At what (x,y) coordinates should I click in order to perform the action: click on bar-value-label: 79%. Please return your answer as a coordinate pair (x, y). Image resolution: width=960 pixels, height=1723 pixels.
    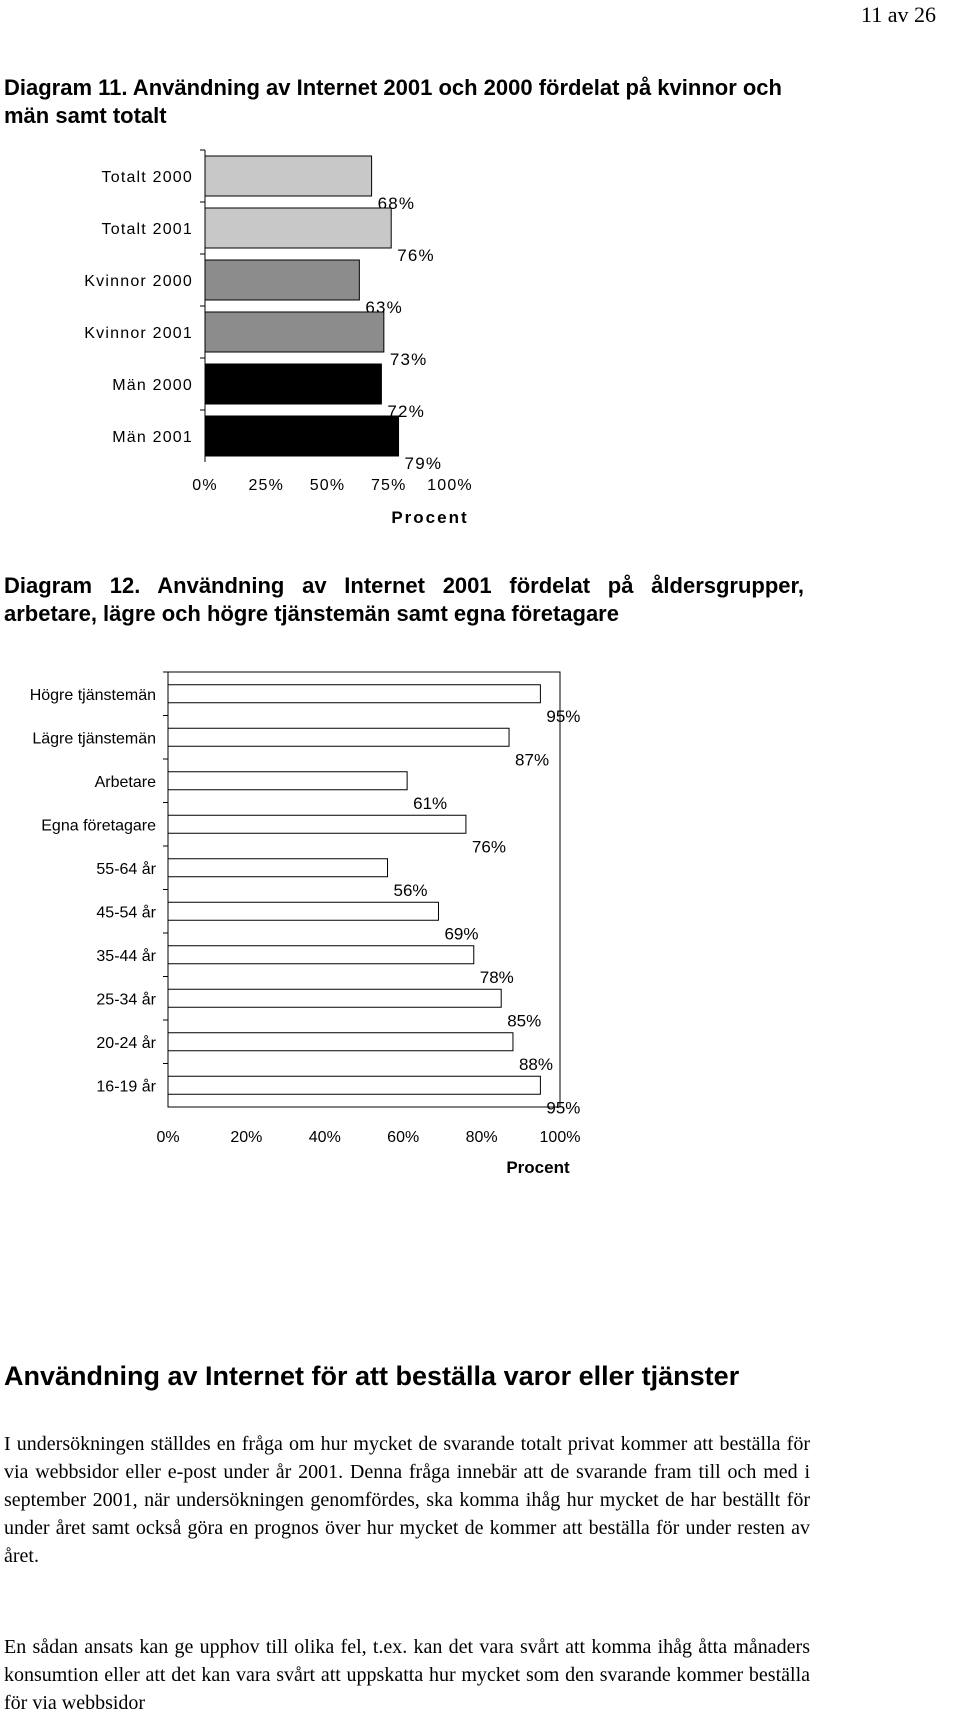
    Looking at the image, I should click on (424, 463).